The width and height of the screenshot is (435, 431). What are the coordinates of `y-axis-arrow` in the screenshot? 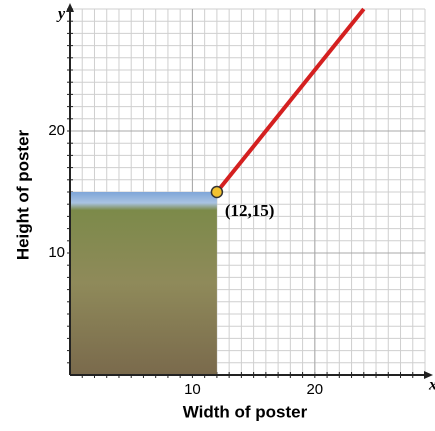 It's located at (70, 7).